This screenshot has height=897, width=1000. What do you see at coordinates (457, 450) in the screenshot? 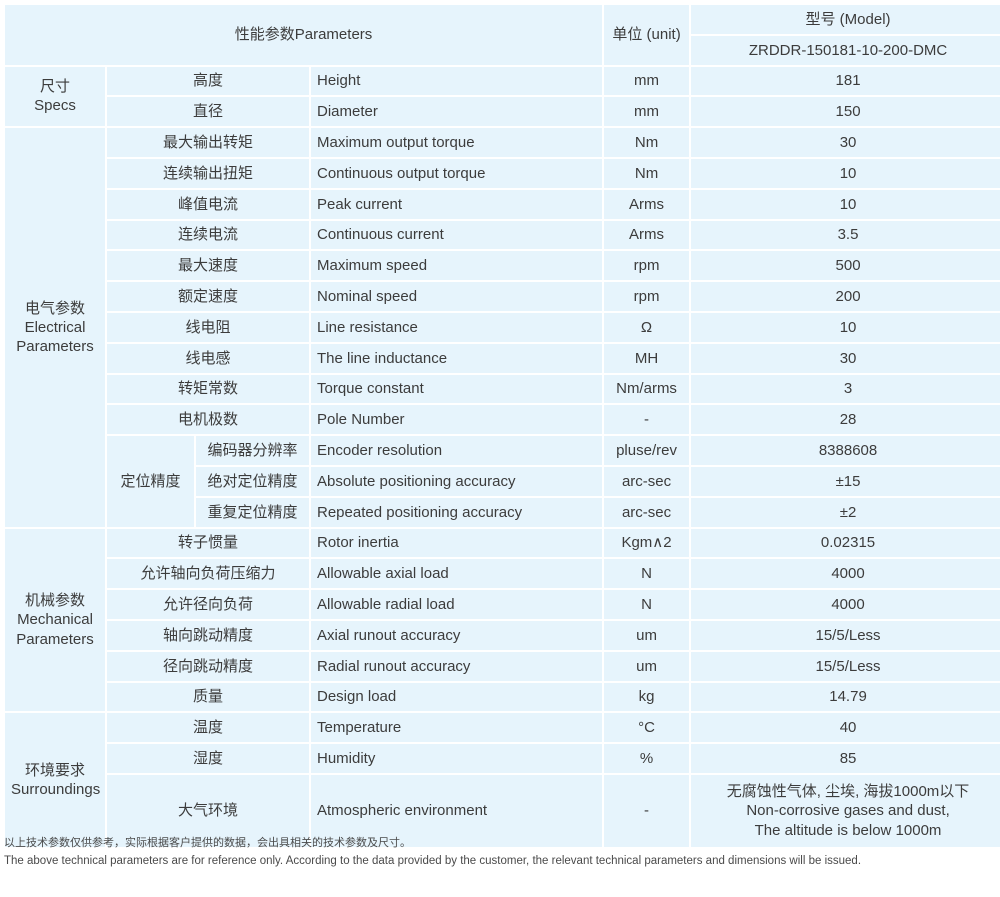
I see `row-label-en: Encoder resolution` at bounding box center [457, 450].